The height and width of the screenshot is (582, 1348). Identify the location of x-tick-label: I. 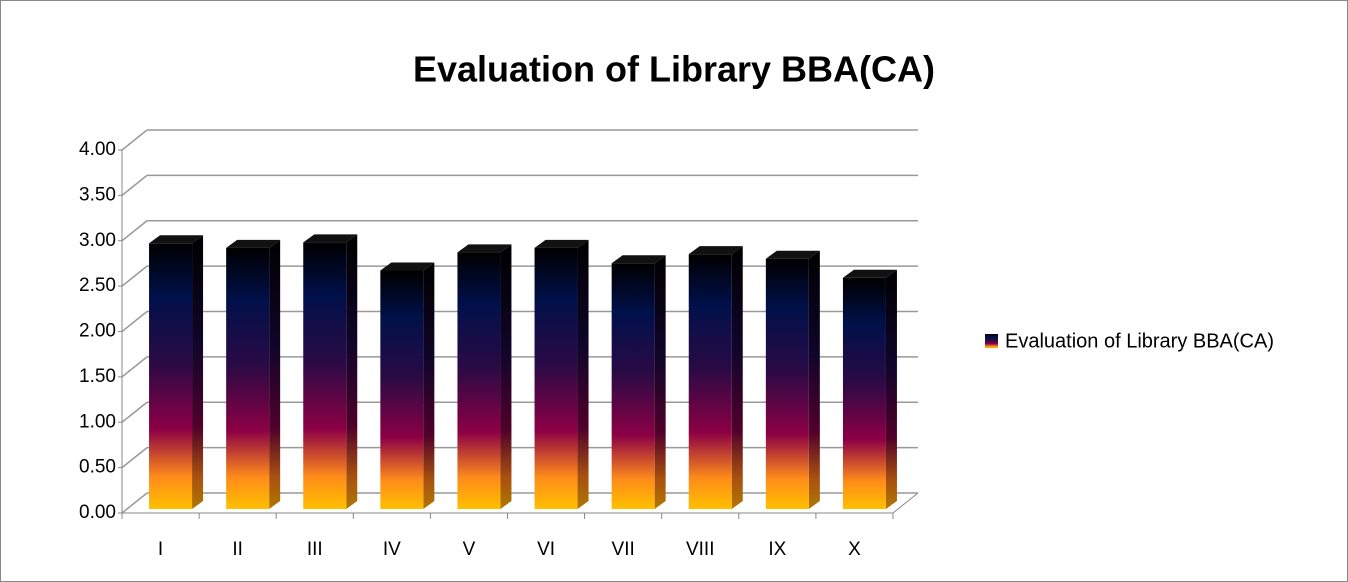
(160, 549).